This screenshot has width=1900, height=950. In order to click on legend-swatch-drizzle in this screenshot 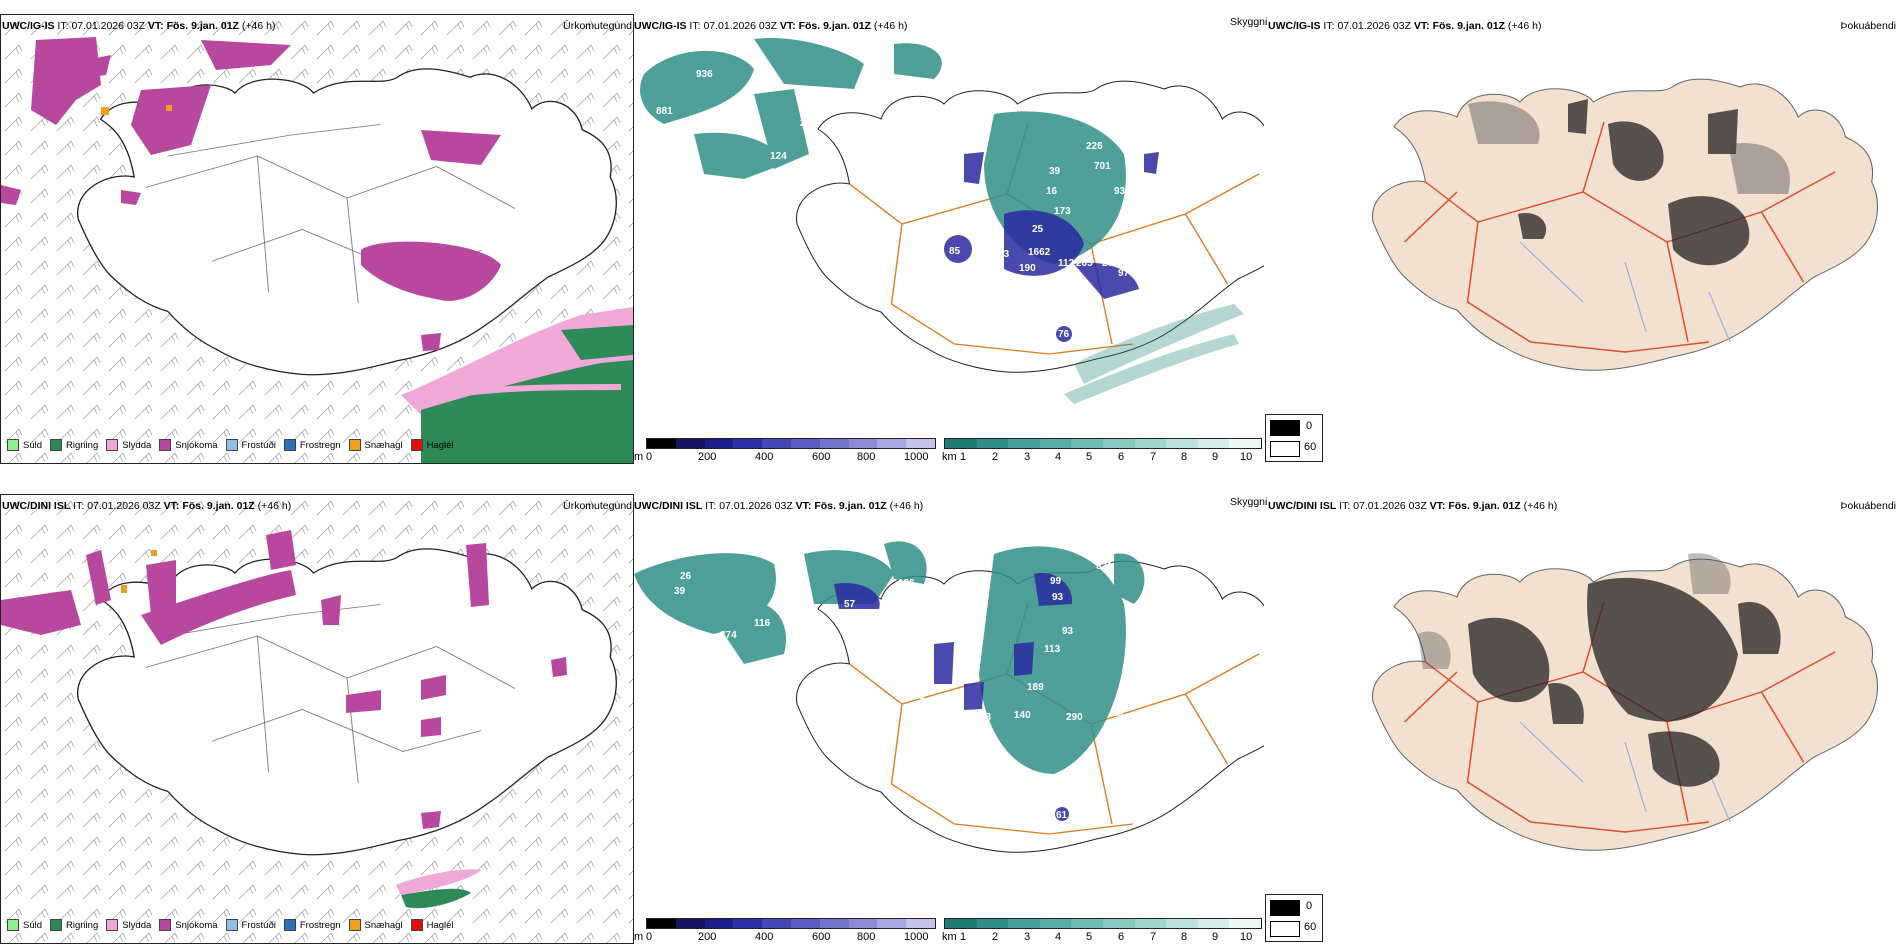, I will do `click(13, 445)`.